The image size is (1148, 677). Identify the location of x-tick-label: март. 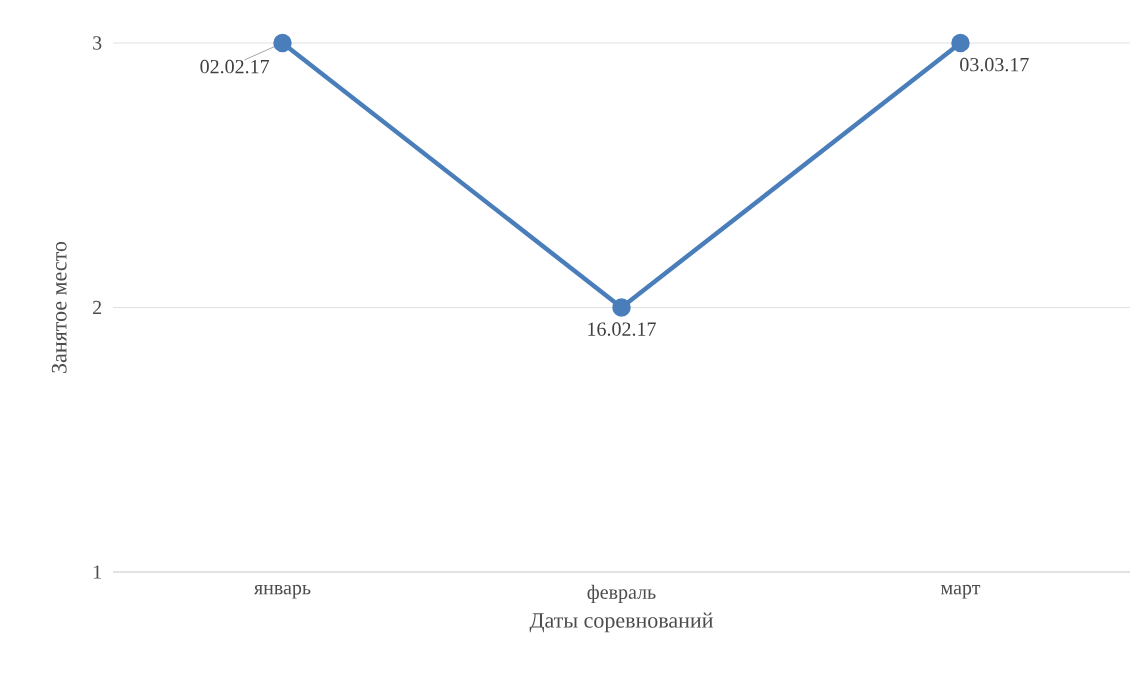
(961, 591).